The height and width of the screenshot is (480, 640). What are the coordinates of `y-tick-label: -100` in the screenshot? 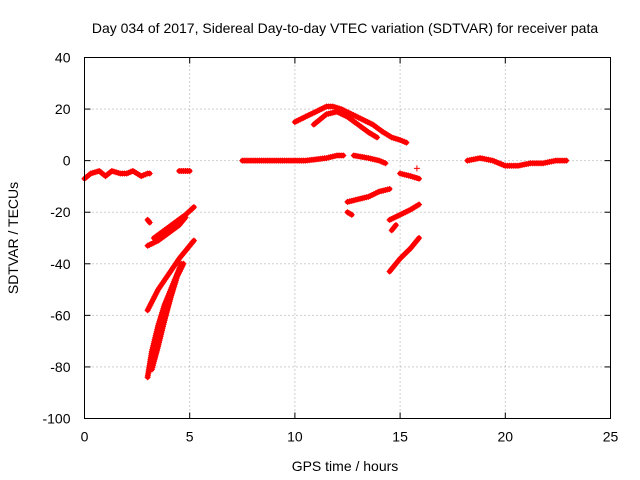 It's located at (56, 419).